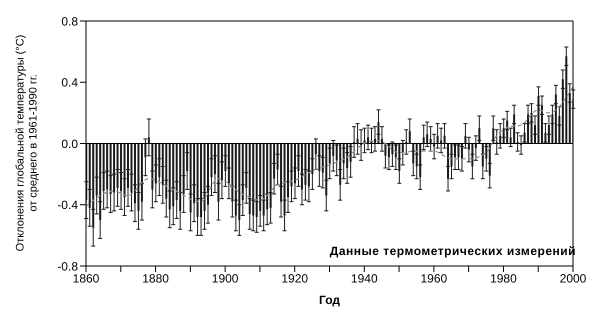 Image resolution: width=600 pixels, height=320 pixels. What do you see at coordinates (504, 279) in the screenshot?
I see `x-tick-label: 1980` at bounding box center [504, 279].